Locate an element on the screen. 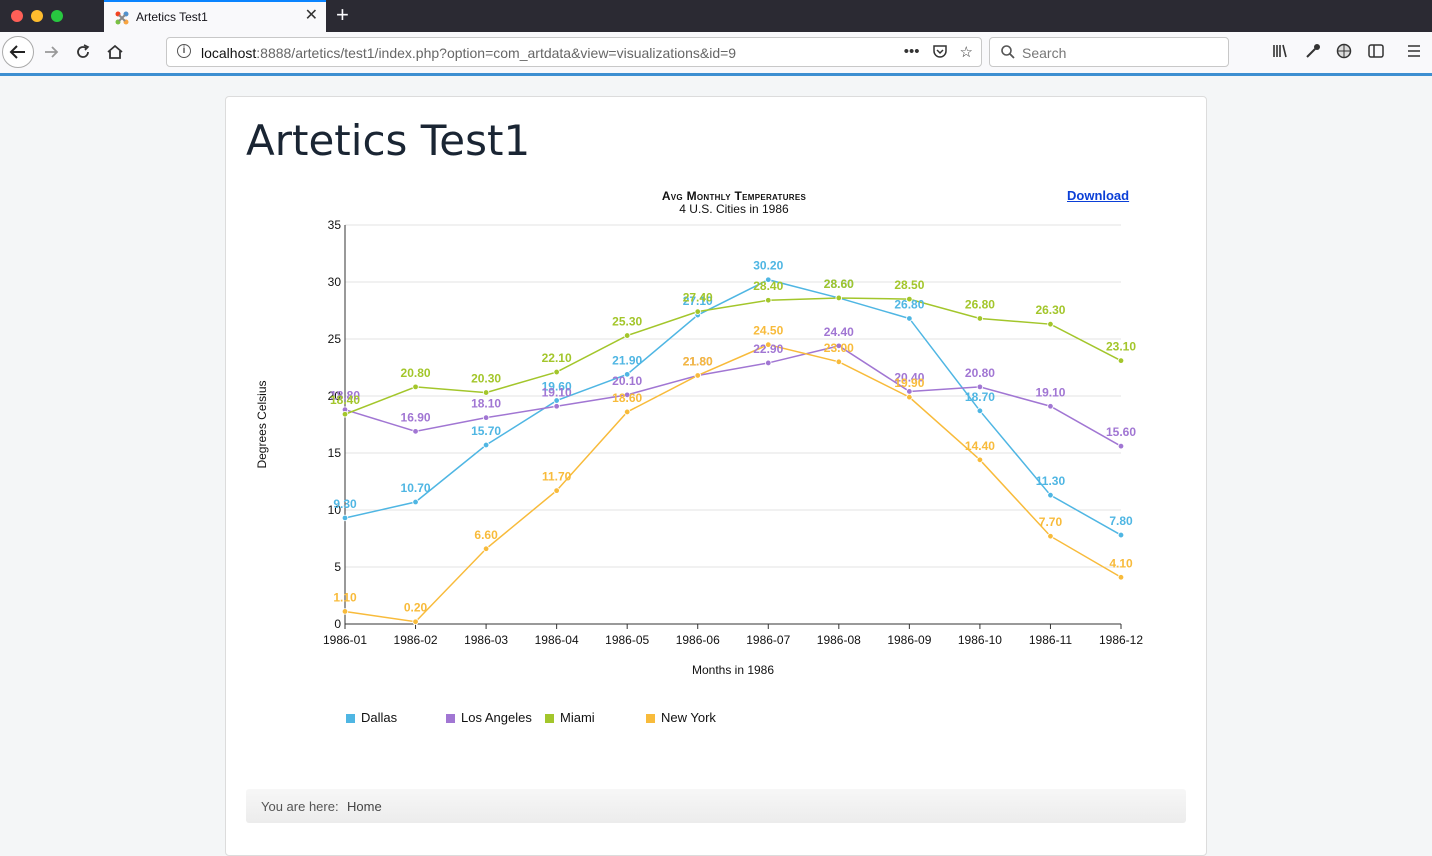 The height and width of the screenshot is (856, 1432). breadcrumb-home-link: Home is located at coordinates (364, 806).